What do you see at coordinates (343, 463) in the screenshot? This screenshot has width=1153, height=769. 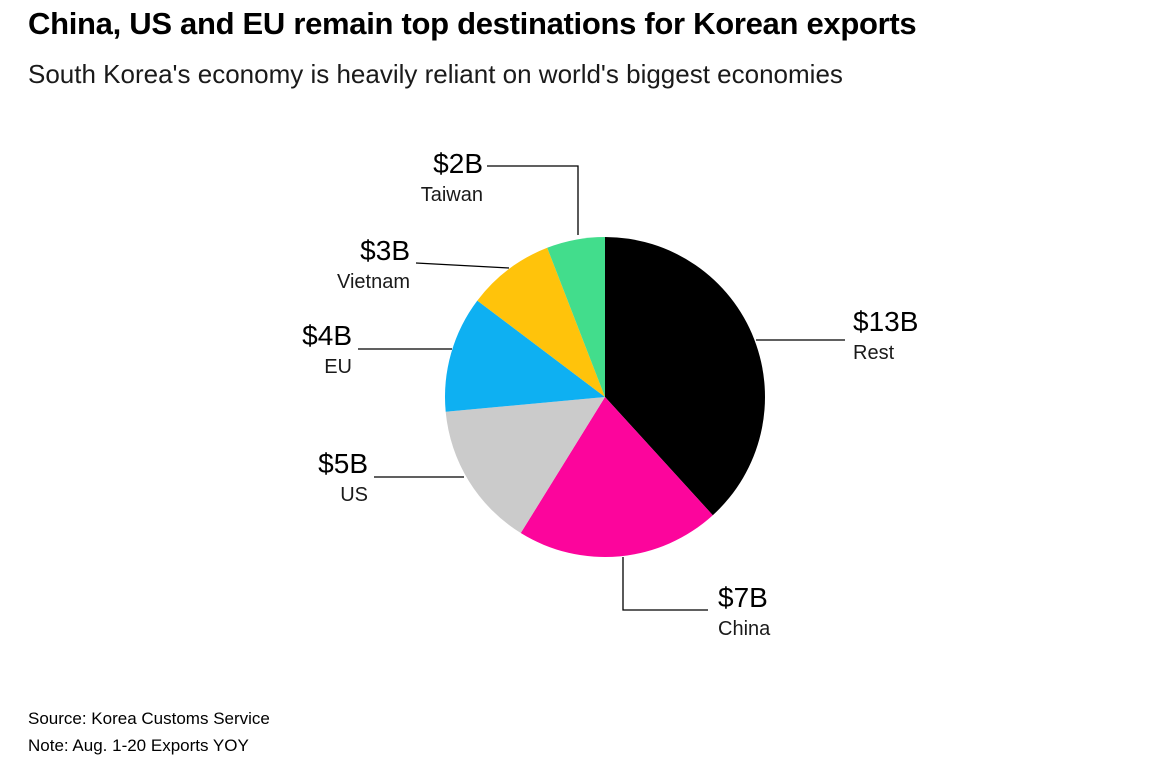 I see `slice-value-us: $5B` at bounding box center [343, 463].